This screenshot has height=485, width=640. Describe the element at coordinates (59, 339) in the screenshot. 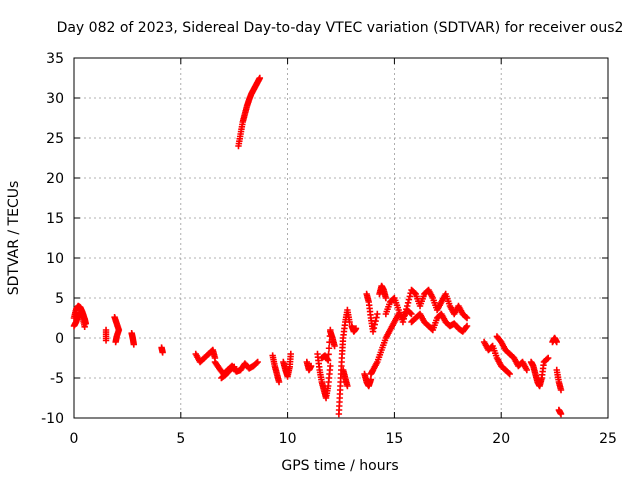

I see `y-tick-label: 0` at that location.